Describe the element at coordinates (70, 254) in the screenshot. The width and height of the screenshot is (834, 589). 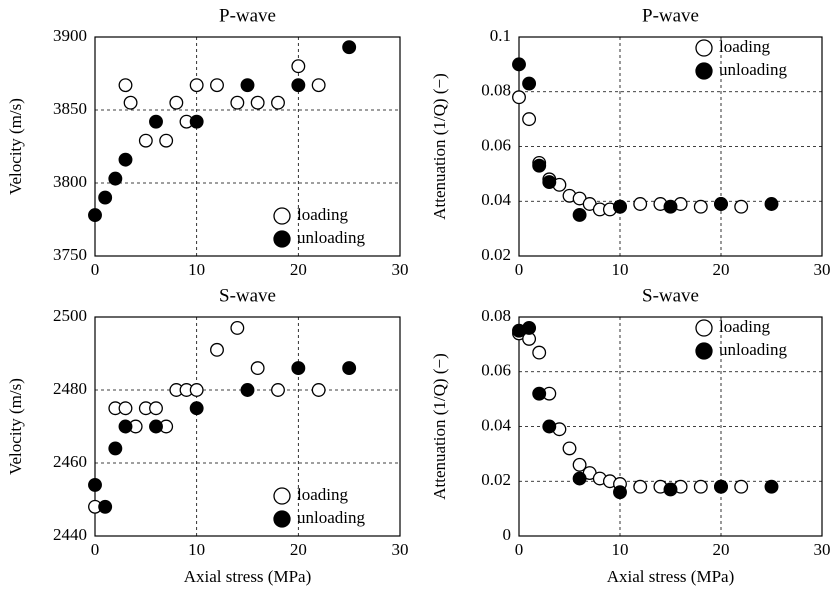
I see `y-tick-label: 3750` at that location.